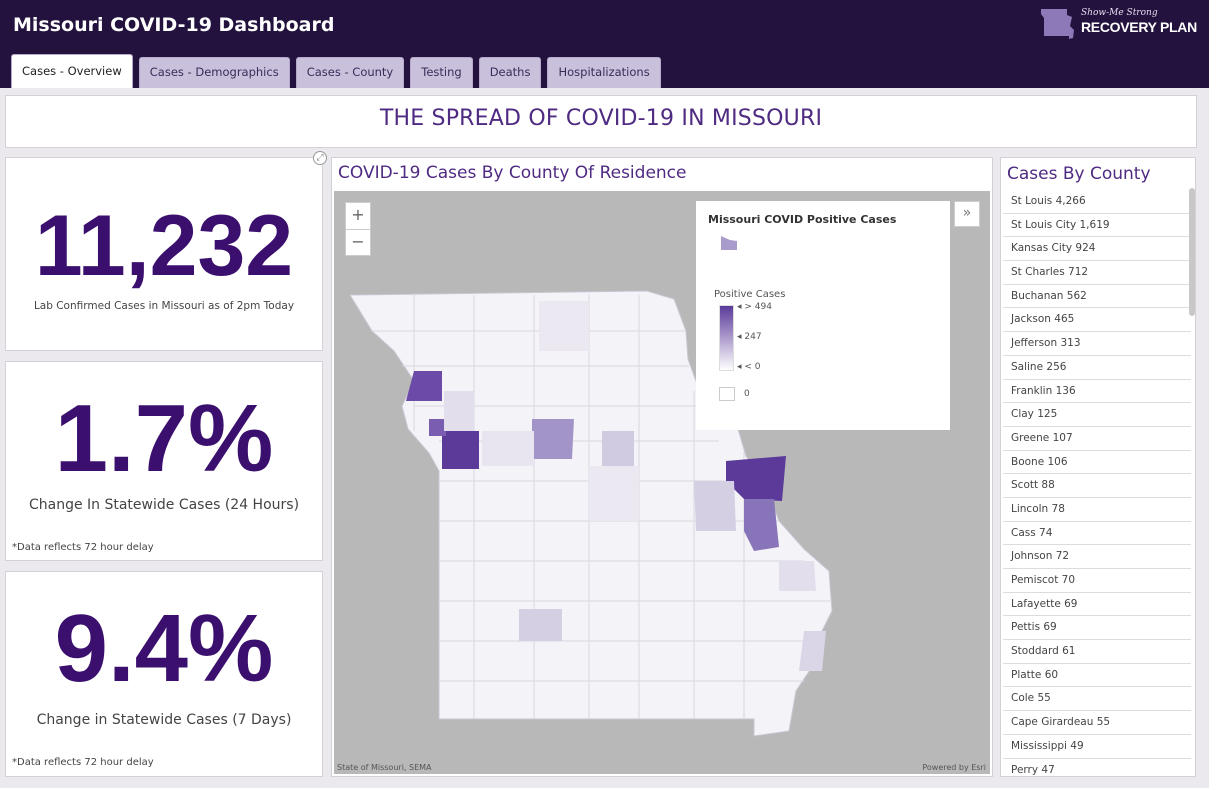  Describe the element at coordinates (1097, 747) in the screenshot. I see `list-item: Mississippi 49` at that location.